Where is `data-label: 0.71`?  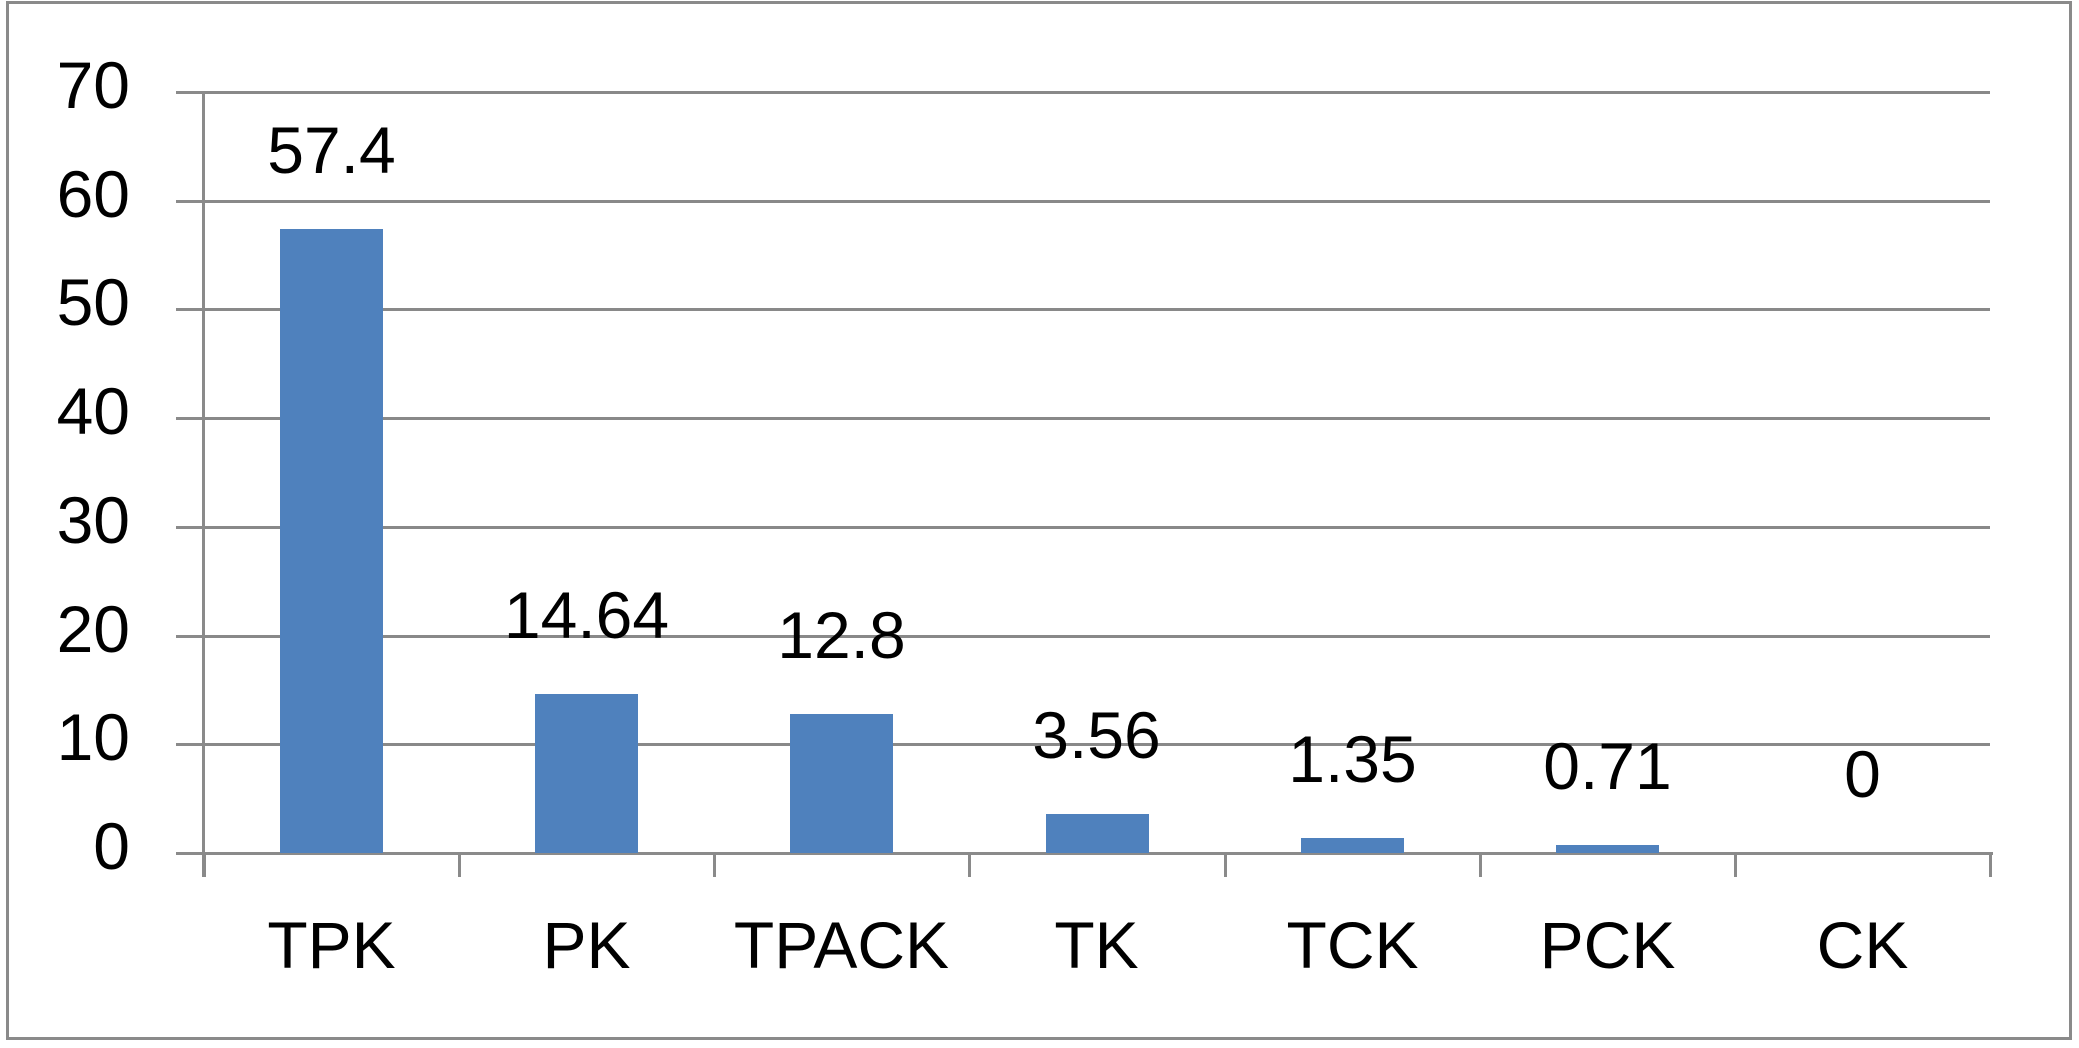 data-label: 0.71 is located at coordinates (1607, 766).